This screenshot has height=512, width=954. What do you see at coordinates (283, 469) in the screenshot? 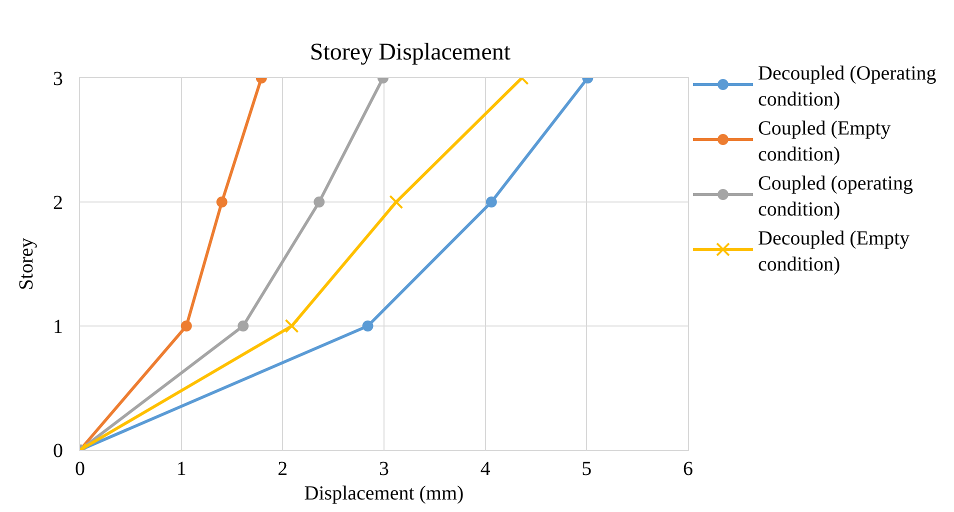
I see `x-tick-label: 2` at bounding box center [283, 469].